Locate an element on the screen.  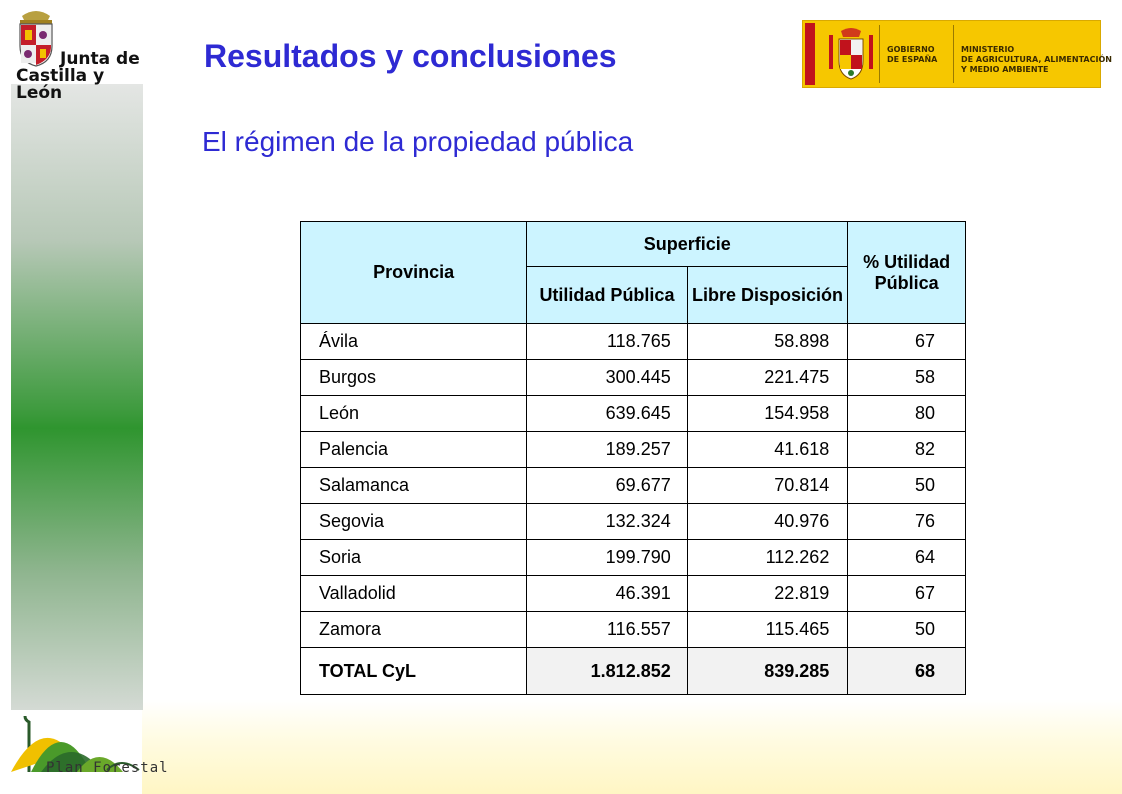
header-superficie: Superficie is located at coordinates (687, 244).